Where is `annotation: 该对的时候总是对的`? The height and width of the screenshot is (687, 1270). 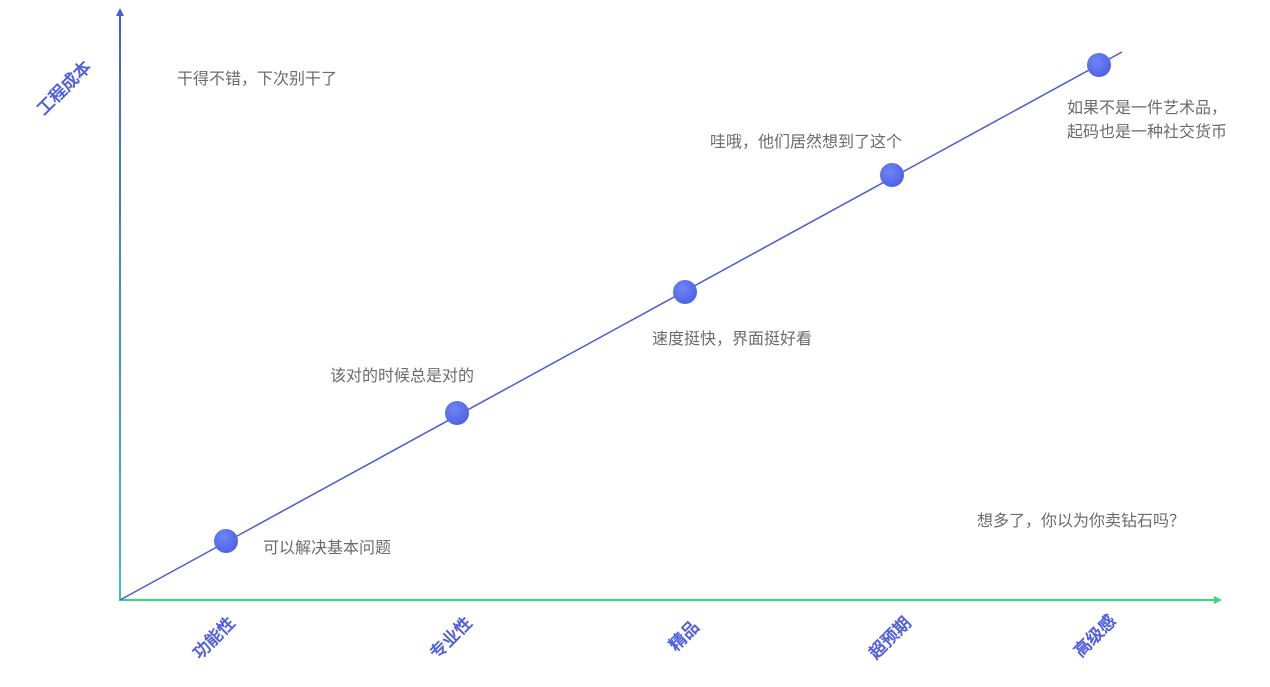
annotation: 该对的时候总是对的 is located at coordinates (402, 375).